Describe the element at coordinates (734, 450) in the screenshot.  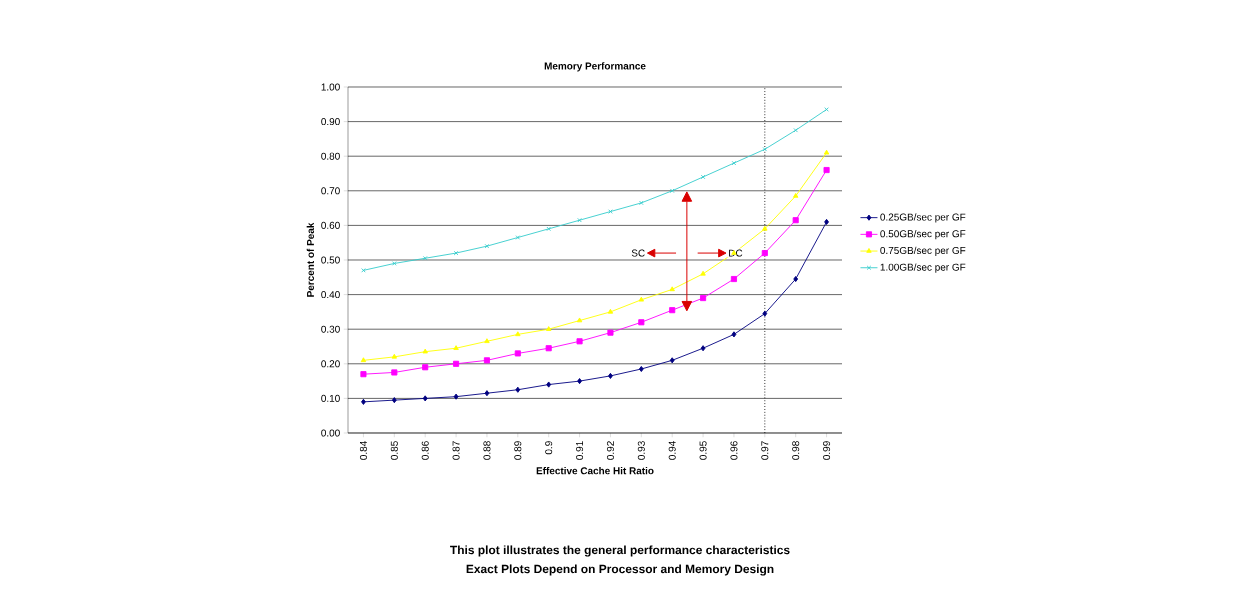
I see `x-tick-label: 0.96` at that location.